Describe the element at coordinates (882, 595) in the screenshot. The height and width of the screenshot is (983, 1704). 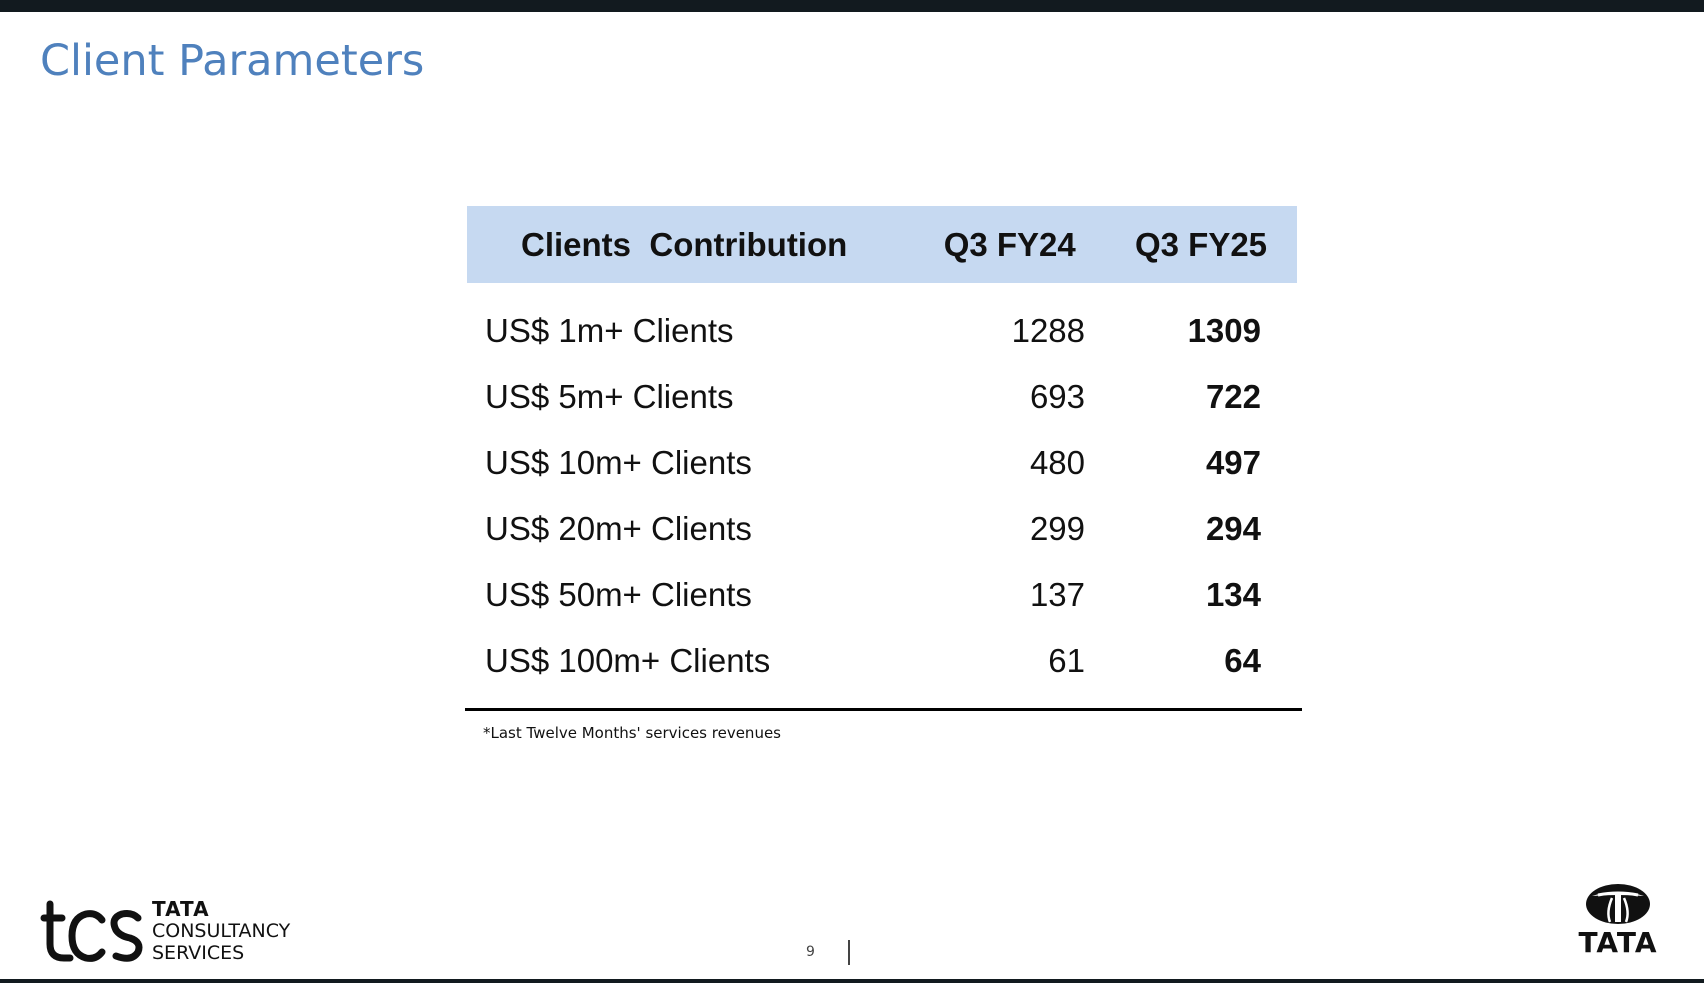
I see `table-row: US$ 50m+ Clients 137 134` at that location.